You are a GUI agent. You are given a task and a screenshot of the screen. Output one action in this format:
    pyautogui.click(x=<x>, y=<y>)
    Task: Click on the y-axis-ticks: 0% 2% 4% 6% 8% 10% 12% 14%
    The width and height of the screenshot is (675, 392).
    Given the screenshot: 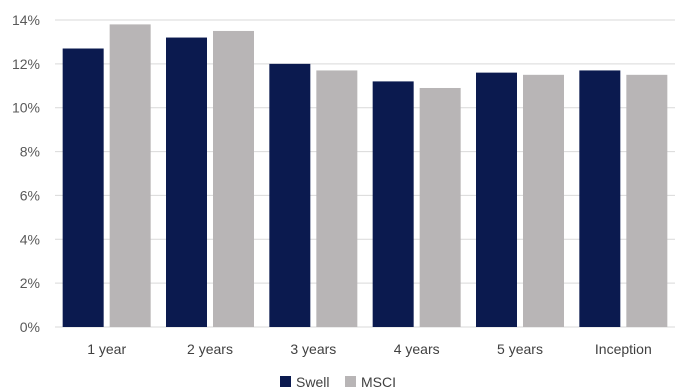 What is the action you would take?
    pyautogui.click(x=26, y=173)
    